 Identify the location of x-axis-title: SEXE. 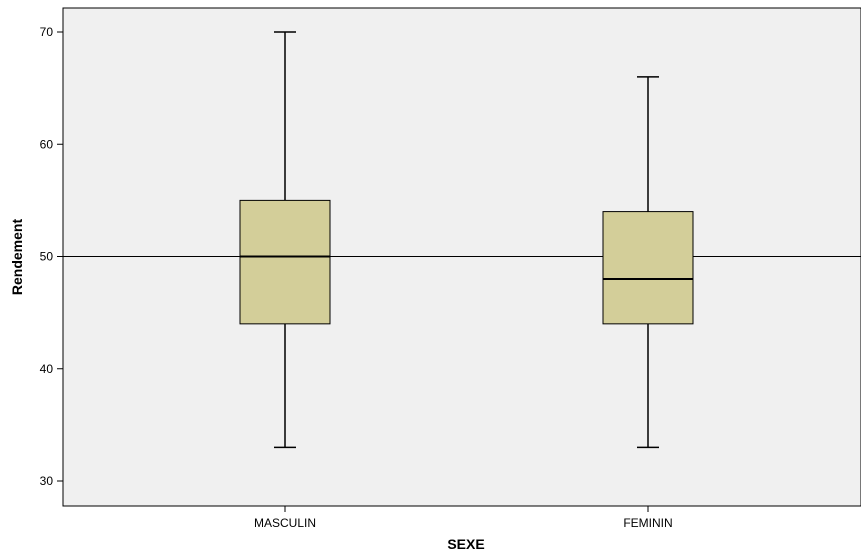
(465, 544).